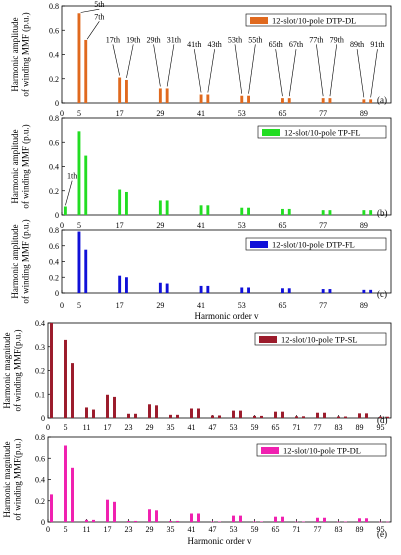 This screenshot has height=555, width=401. What do you see at coordinates (54, 167) in the screenshot?
I see `panel-2-ytick-label: 0.4` at bounding box center [54, 167].